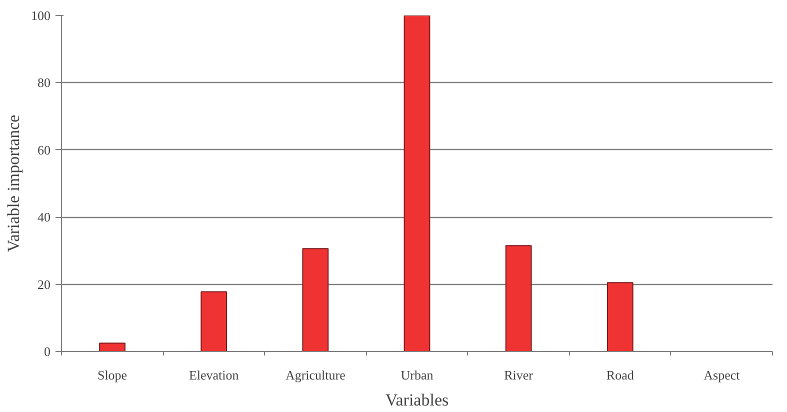 The image size is (787, 412). I want to click on x-tick-label: Road, so click(620, 375).